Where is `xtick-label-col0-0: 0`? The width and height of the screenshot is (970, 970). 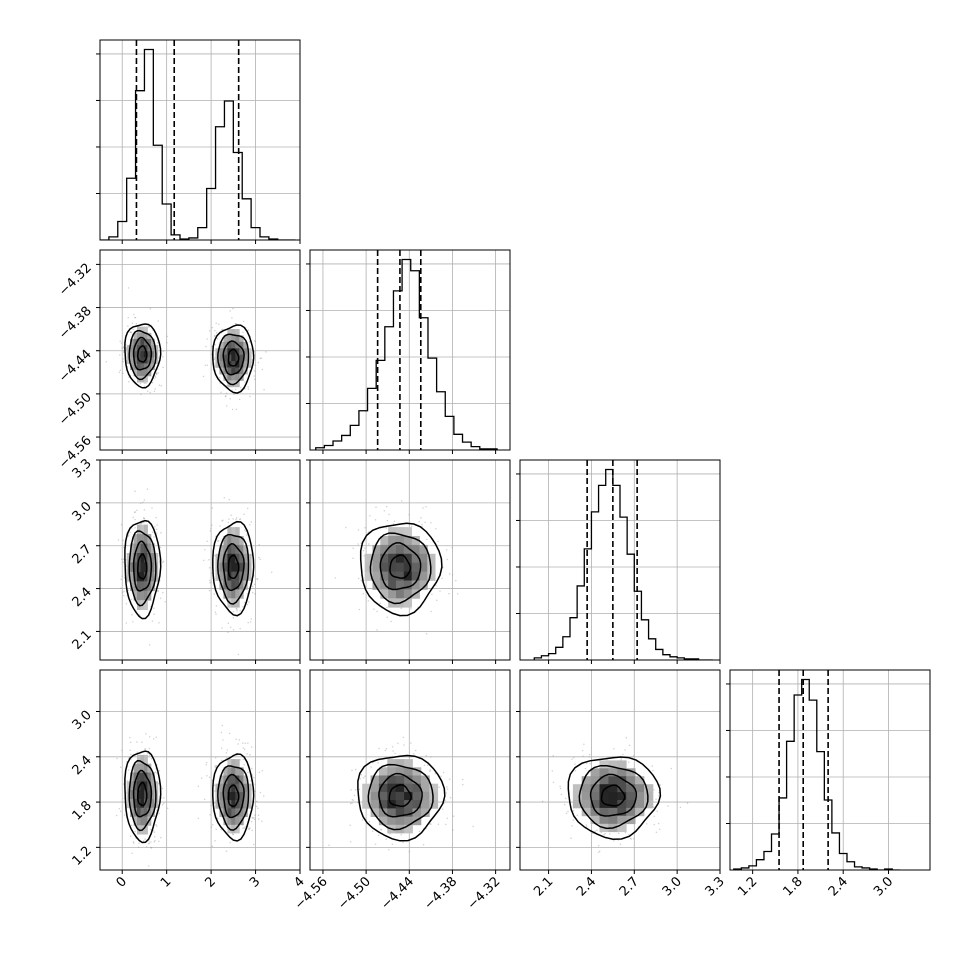 xtick-label-col0-0: 0 is located at coordinates (122, 882).